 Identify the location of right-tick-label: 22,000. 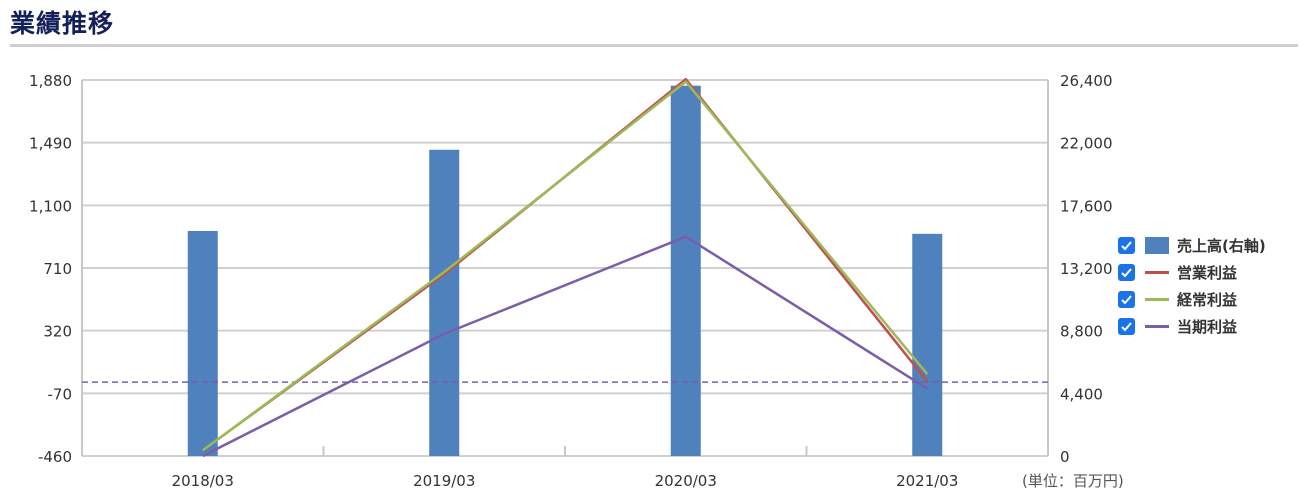
(1086, 144).